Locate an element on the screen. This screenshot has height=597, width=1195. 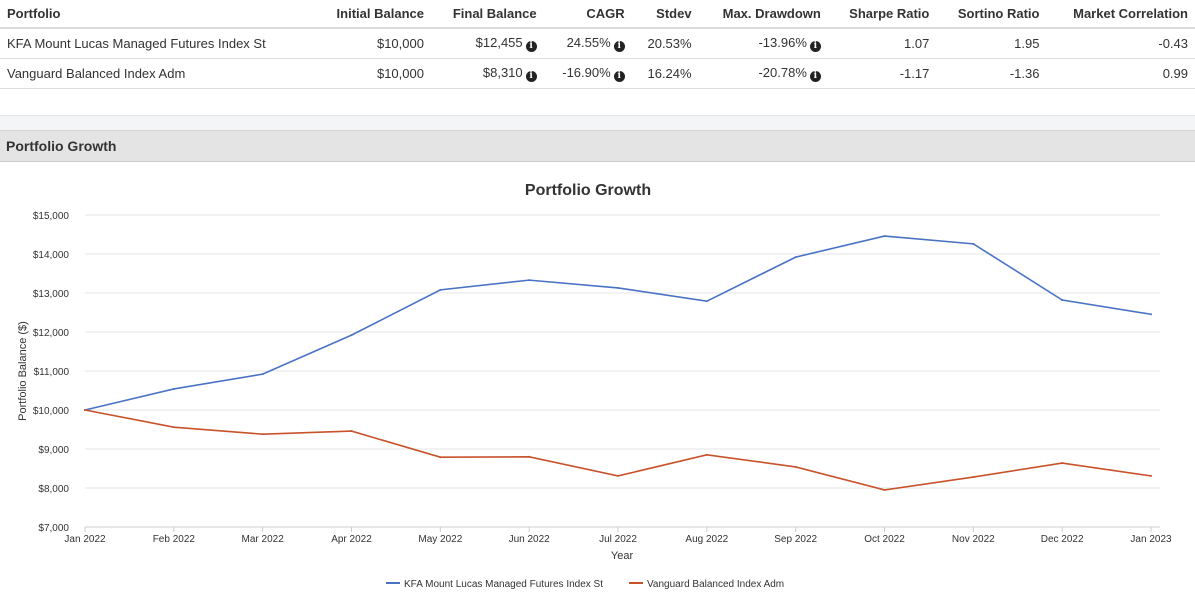
y-tick-label: $14,000 is located at coordinates (51, 255).